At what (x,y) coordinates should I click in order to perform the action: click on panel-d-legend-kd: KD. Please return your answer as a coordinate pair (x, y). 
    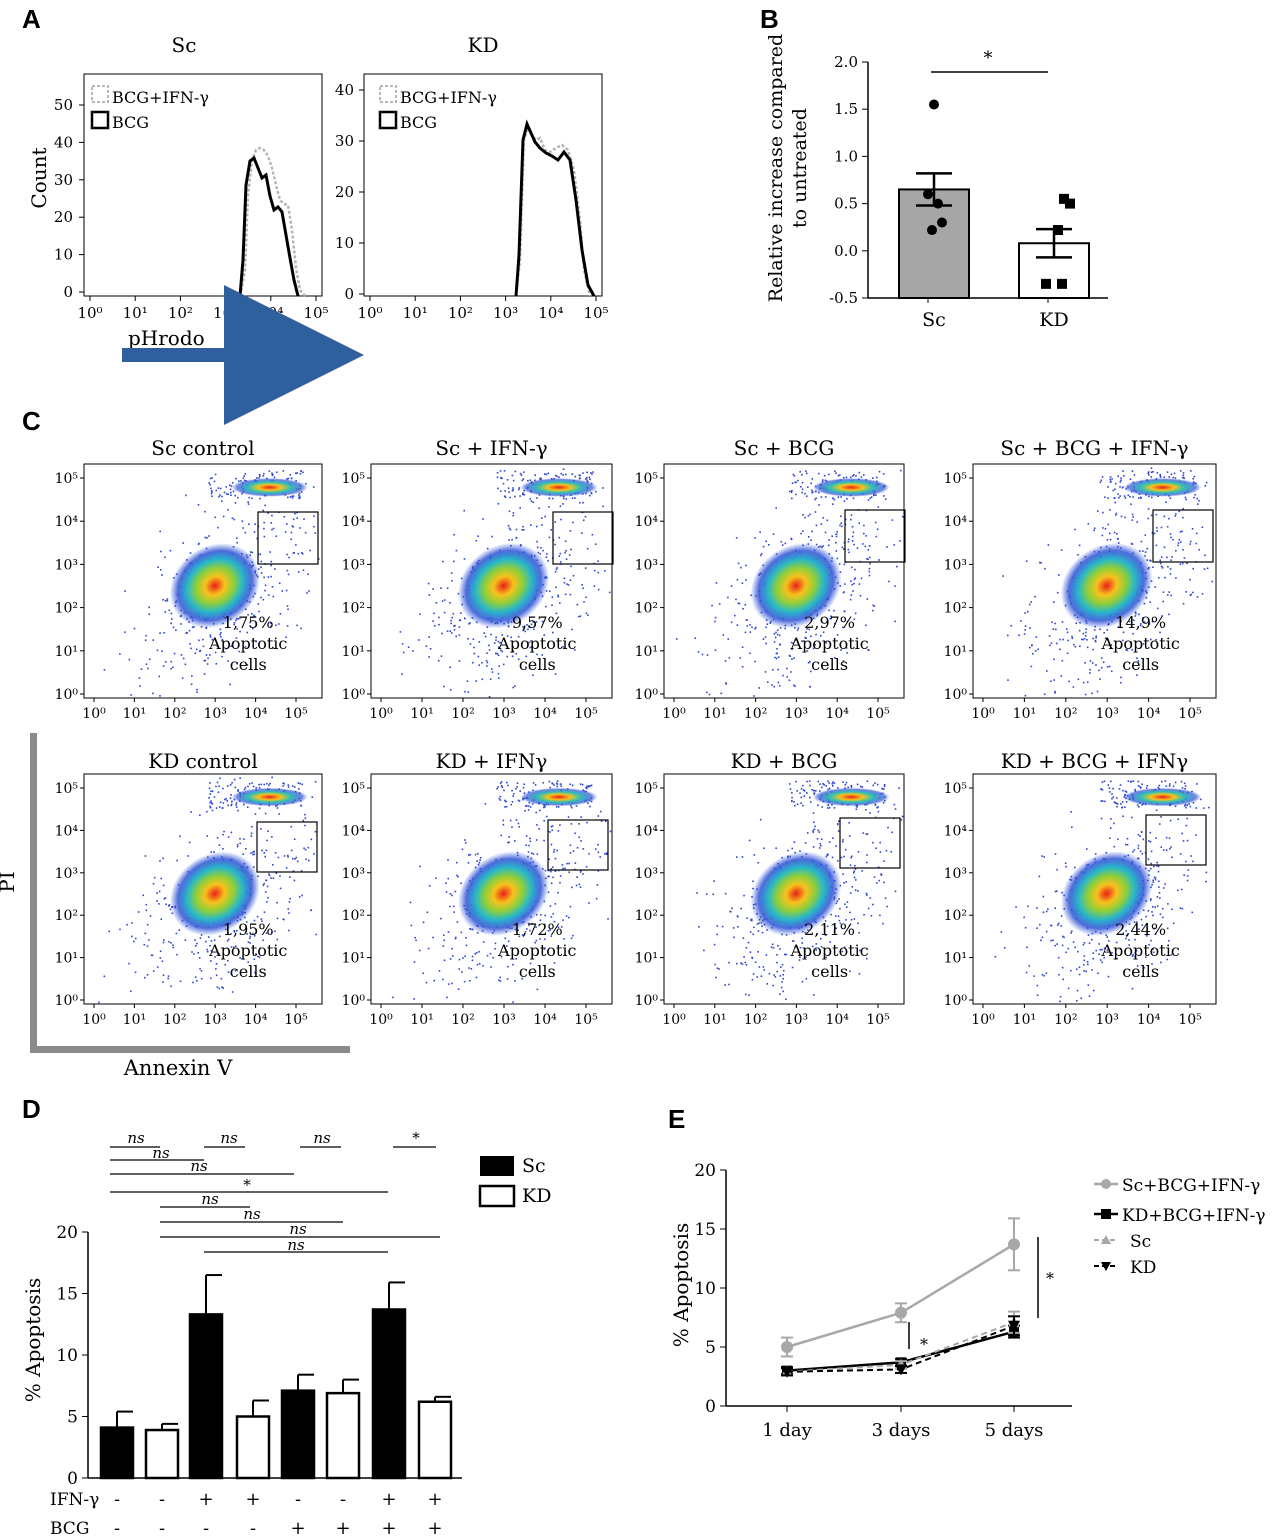
    Looking at the image, I should click on (536, 1196).